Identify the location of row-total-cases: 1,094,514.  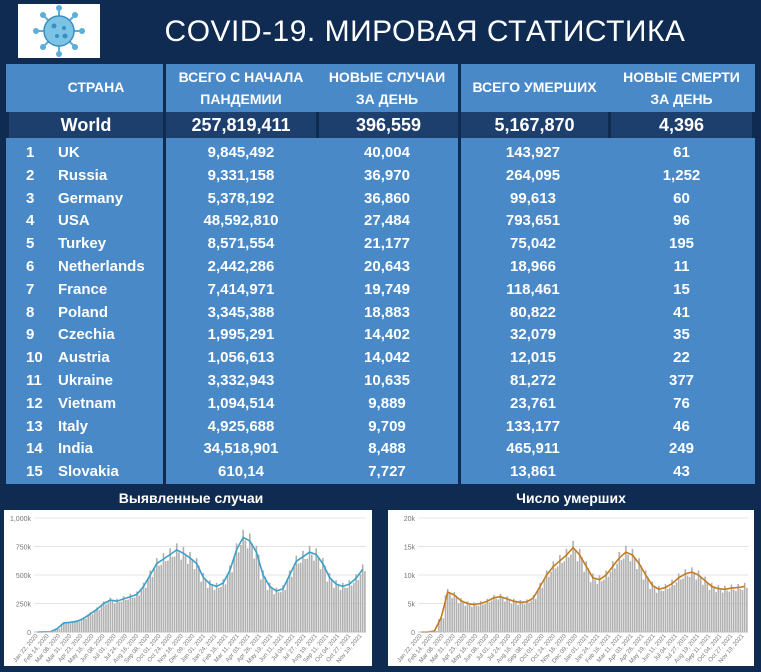
(241, 403).